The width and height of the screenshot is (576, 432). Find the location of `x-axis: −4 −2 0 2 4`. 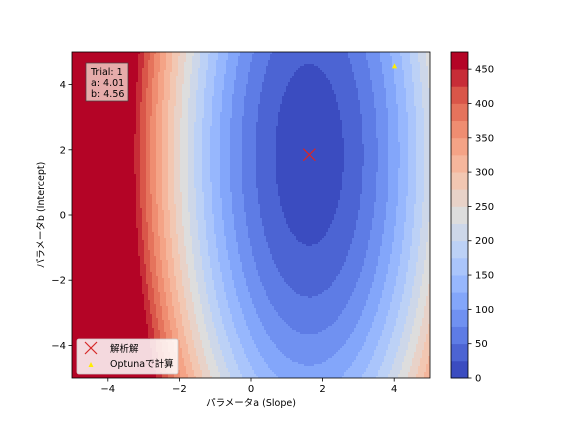

x-axis: −4 −2 0 2 4 is located at coordinates (248, 386).